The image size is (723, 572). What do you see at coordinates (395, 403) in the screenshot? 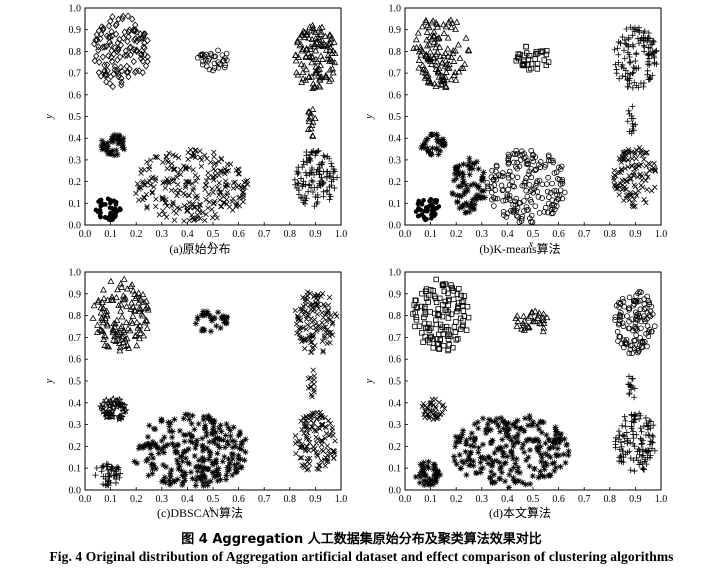
I see `y-tick-label: 0.4` at bounding box center [395, 403].